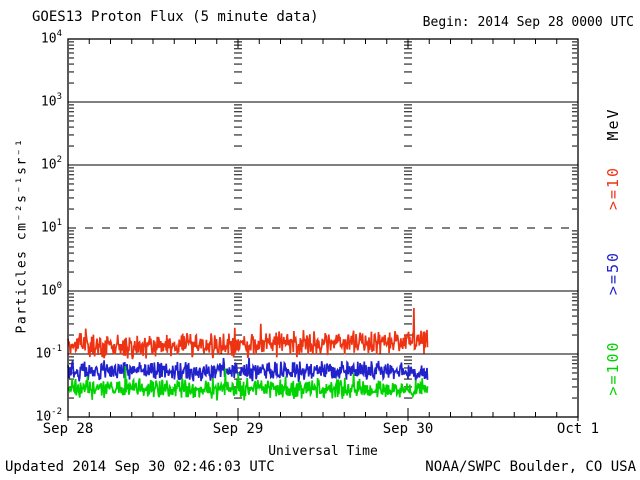 The image size is (640, 480). Describe the element at coordinates (578, 429) in the screenshot. I see `x-tick-label-oct-1: Oct 1` at that location.